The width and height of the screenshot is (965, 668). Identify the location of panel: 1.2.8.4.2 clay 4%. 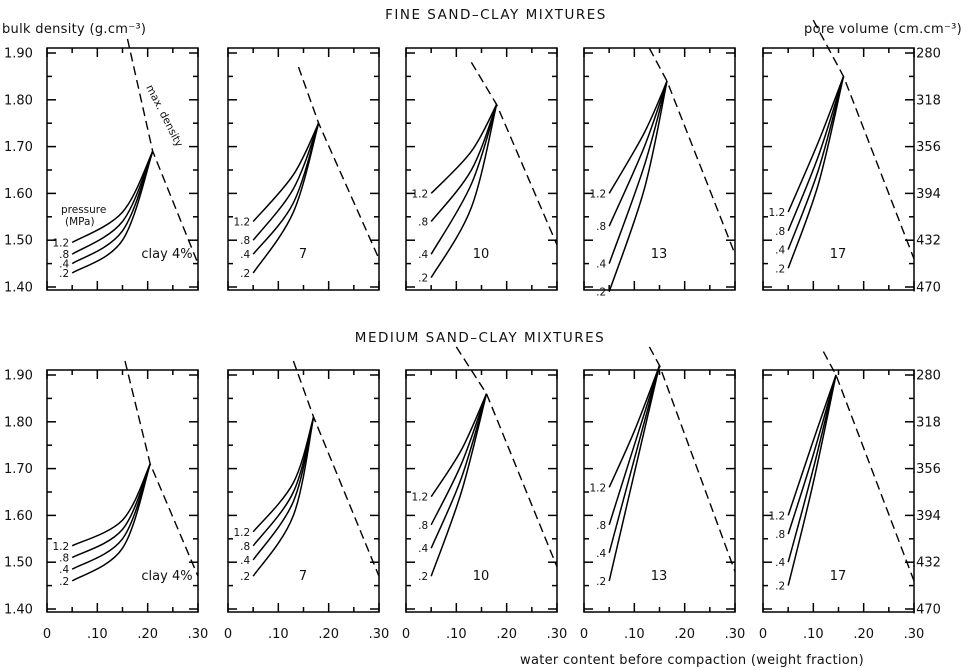
(122, 164).